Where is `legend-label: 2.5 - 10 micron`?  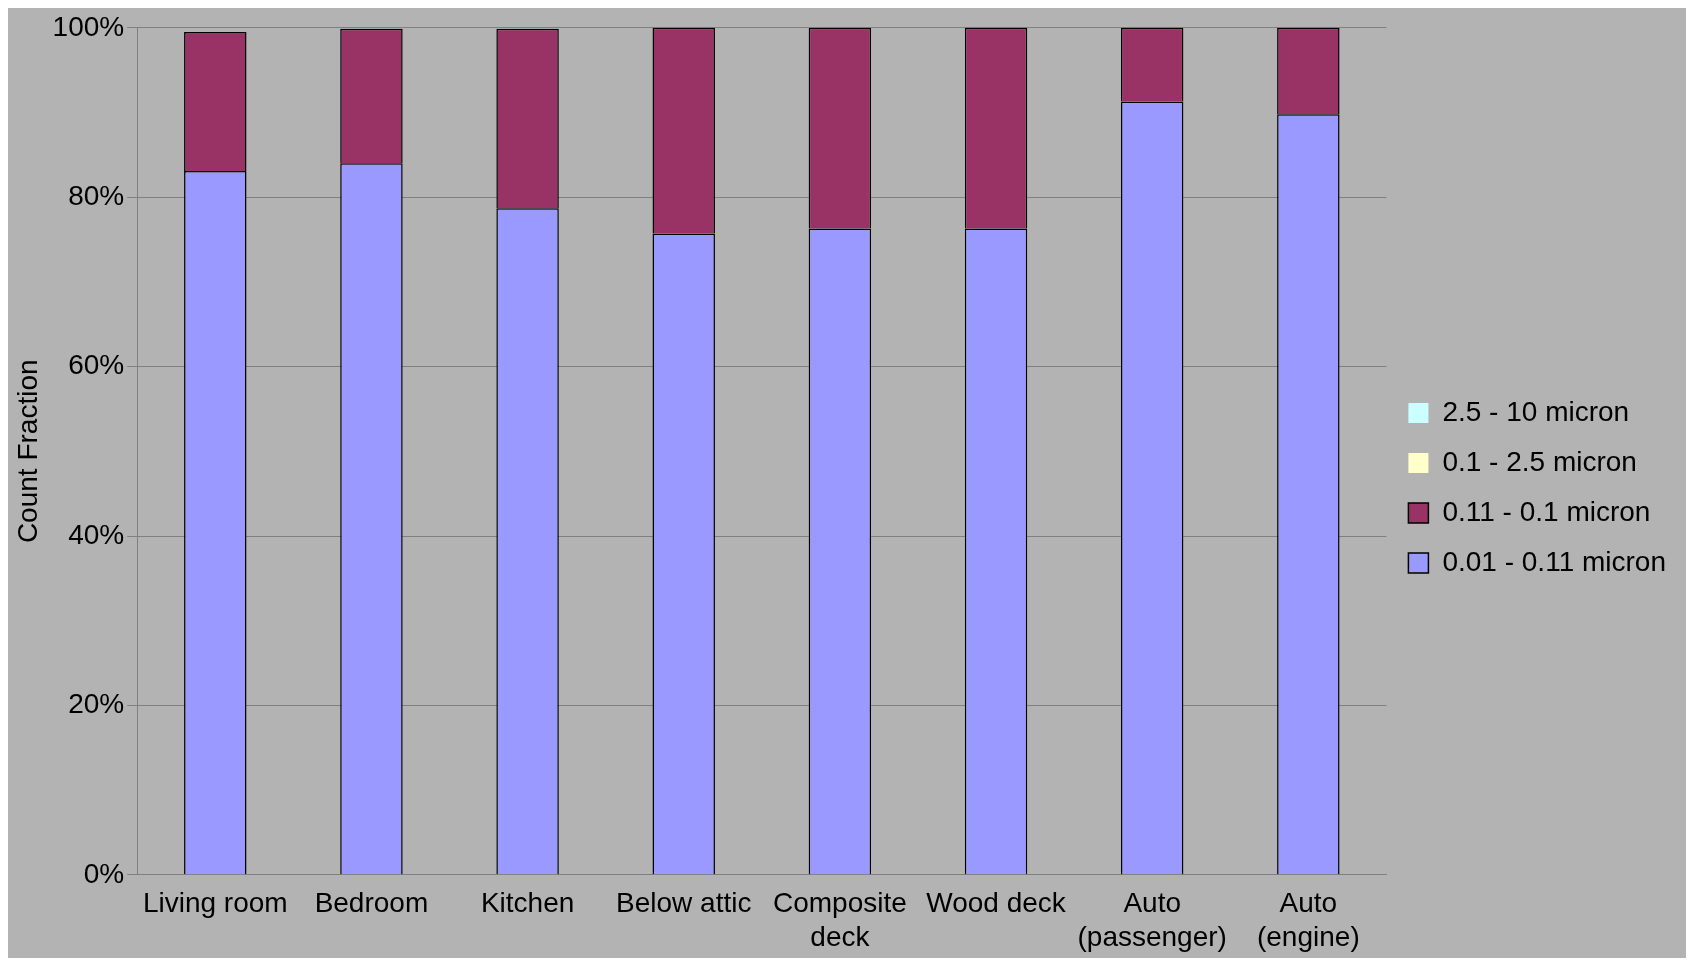
legend-label: 2.5 - 10 micron is located at coordinates (1536, 411).